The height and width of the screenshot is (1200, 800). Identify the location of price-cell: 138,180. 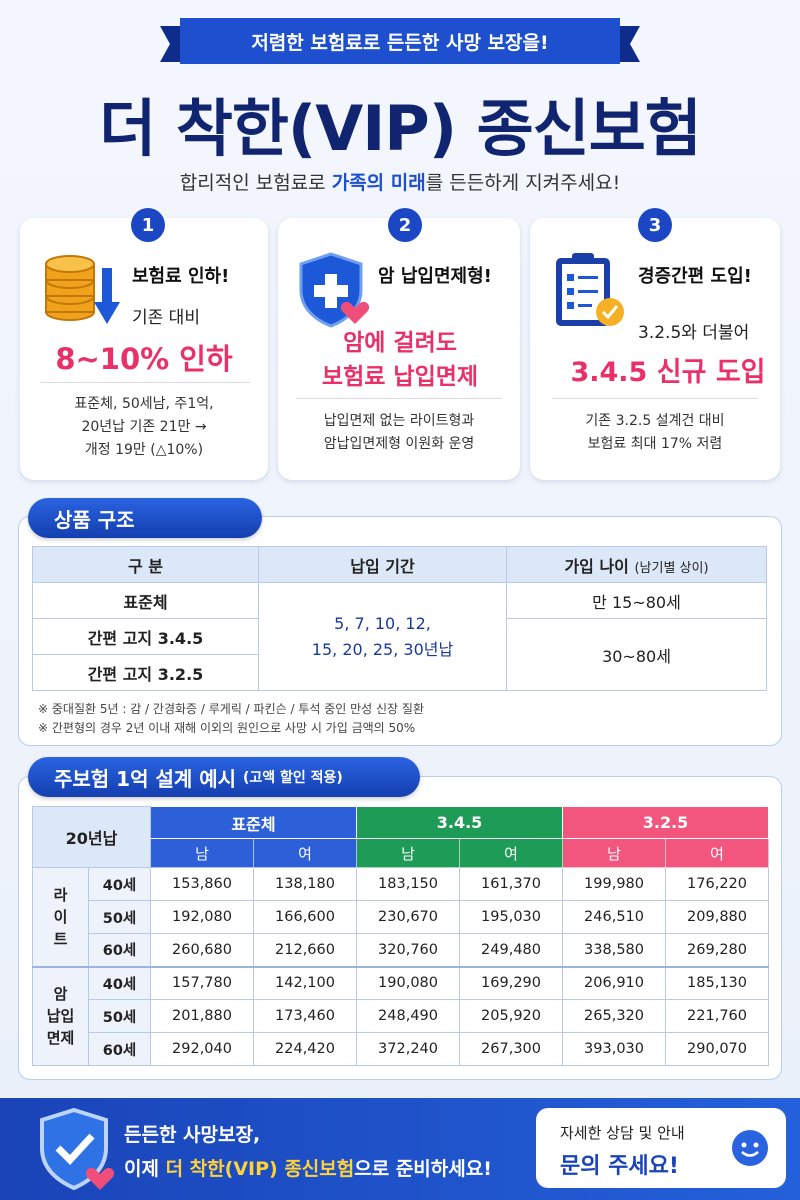
(305, 884).